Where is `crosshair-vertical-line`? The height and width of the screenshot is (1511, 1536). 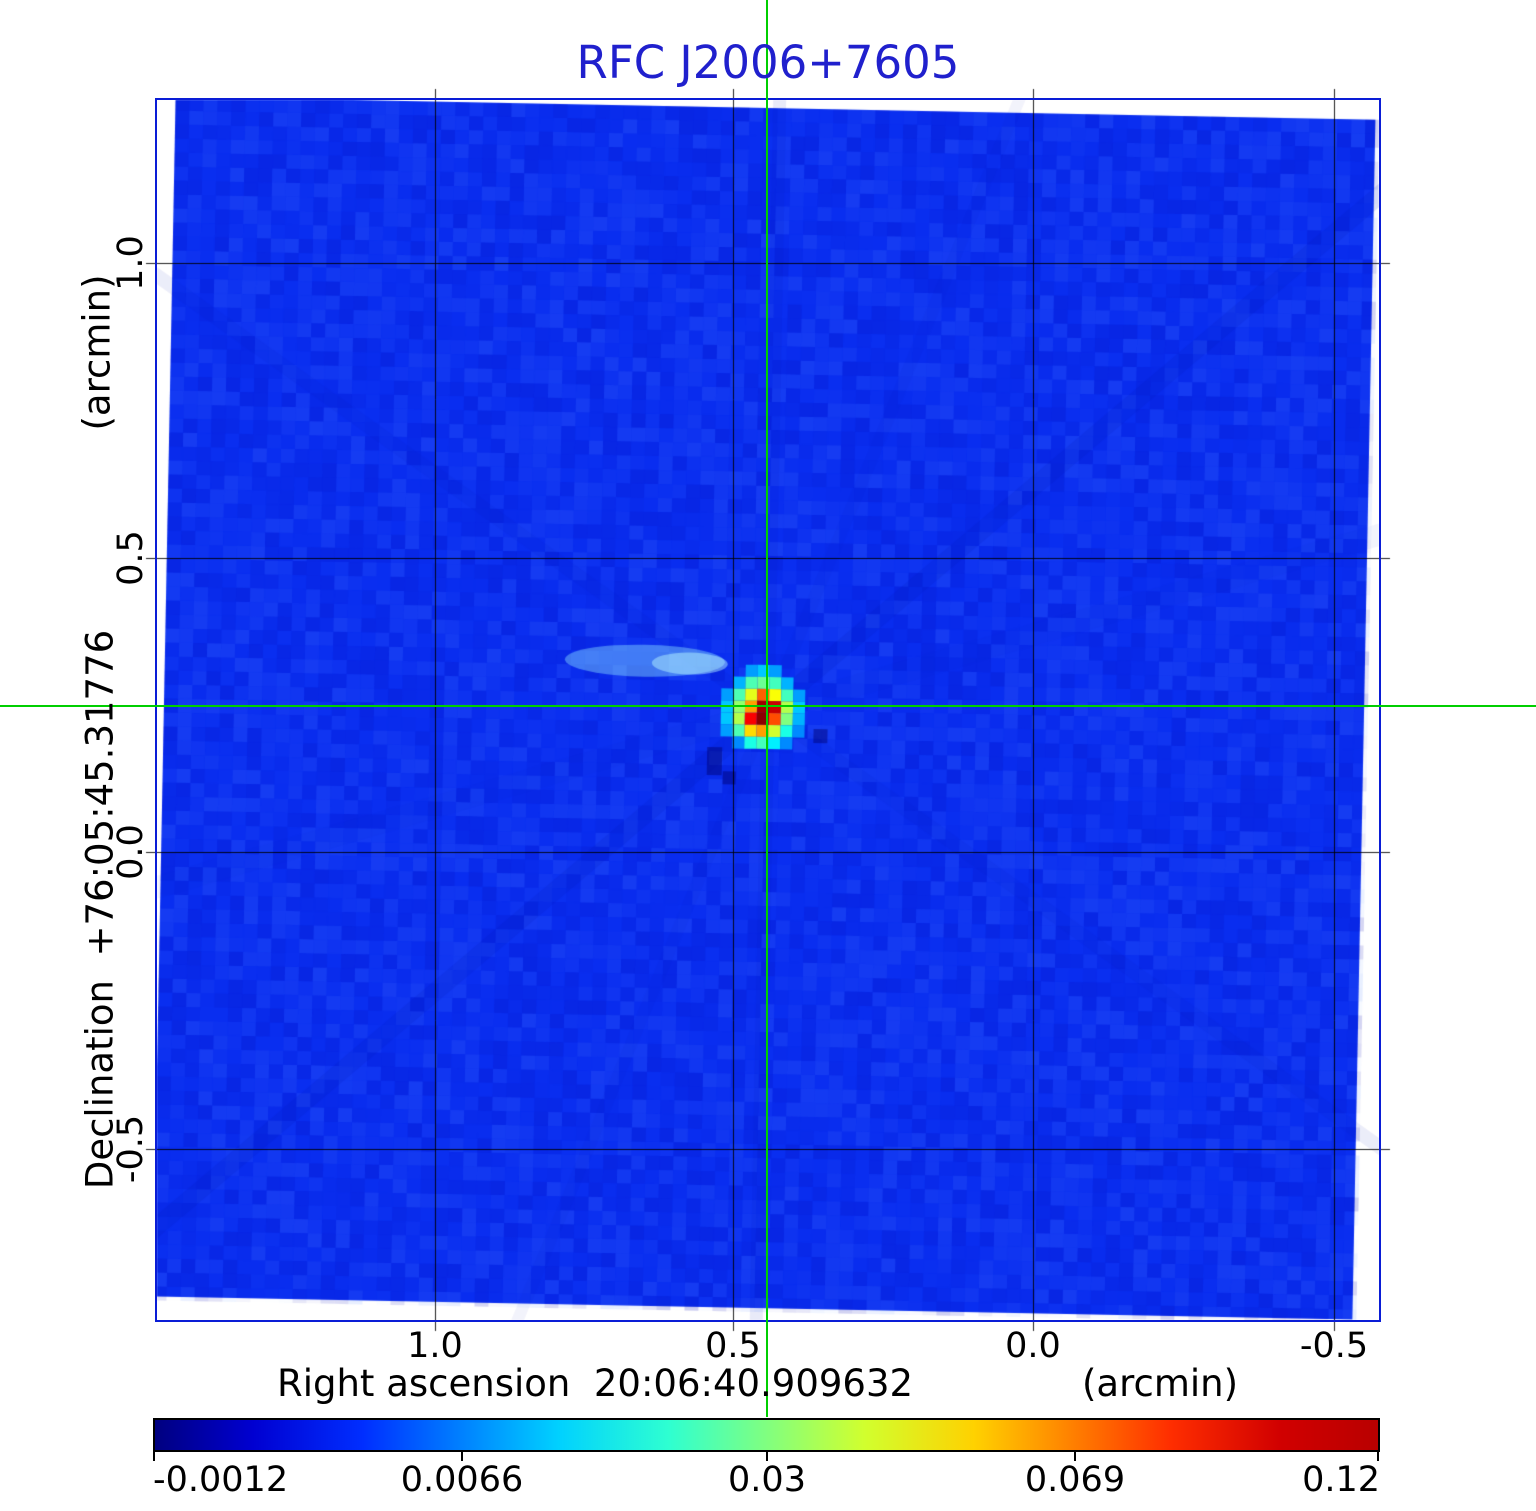
crosshair-vertical-line is located at coordinates (767, 708).